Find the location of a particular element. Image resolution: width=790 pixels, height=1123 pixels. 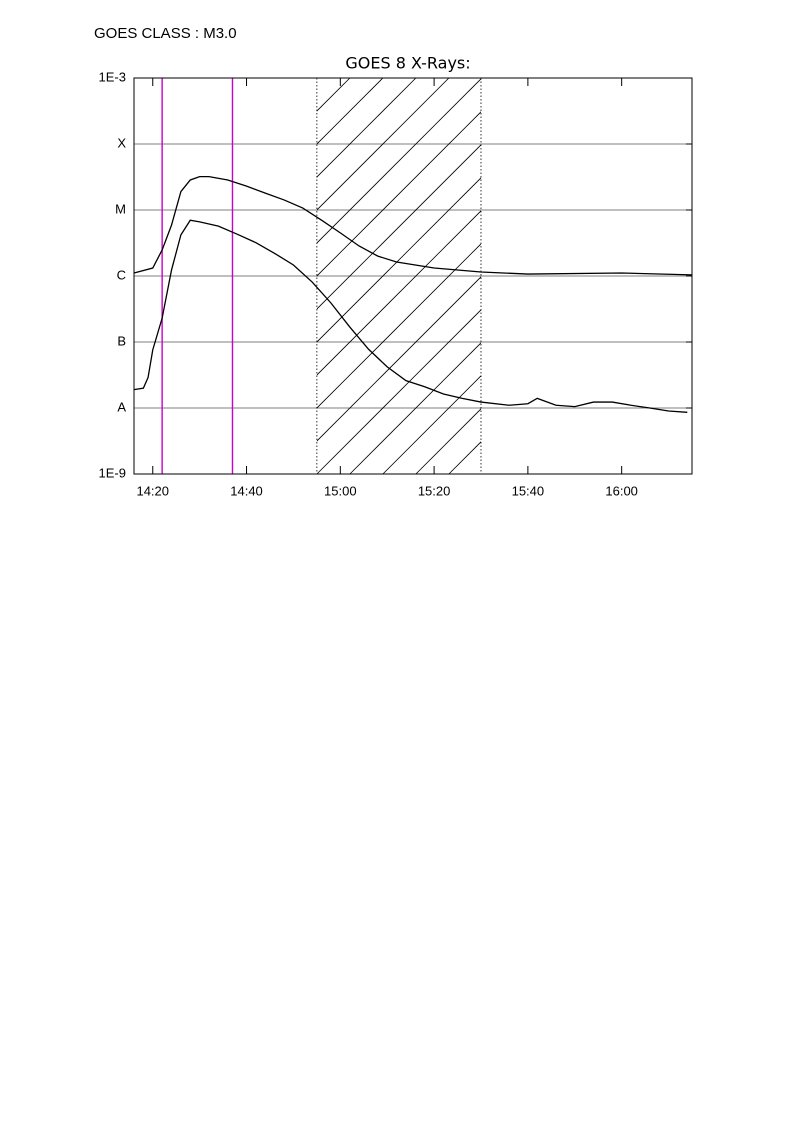

y-tick-label: A is located at coordinates (121, 406).